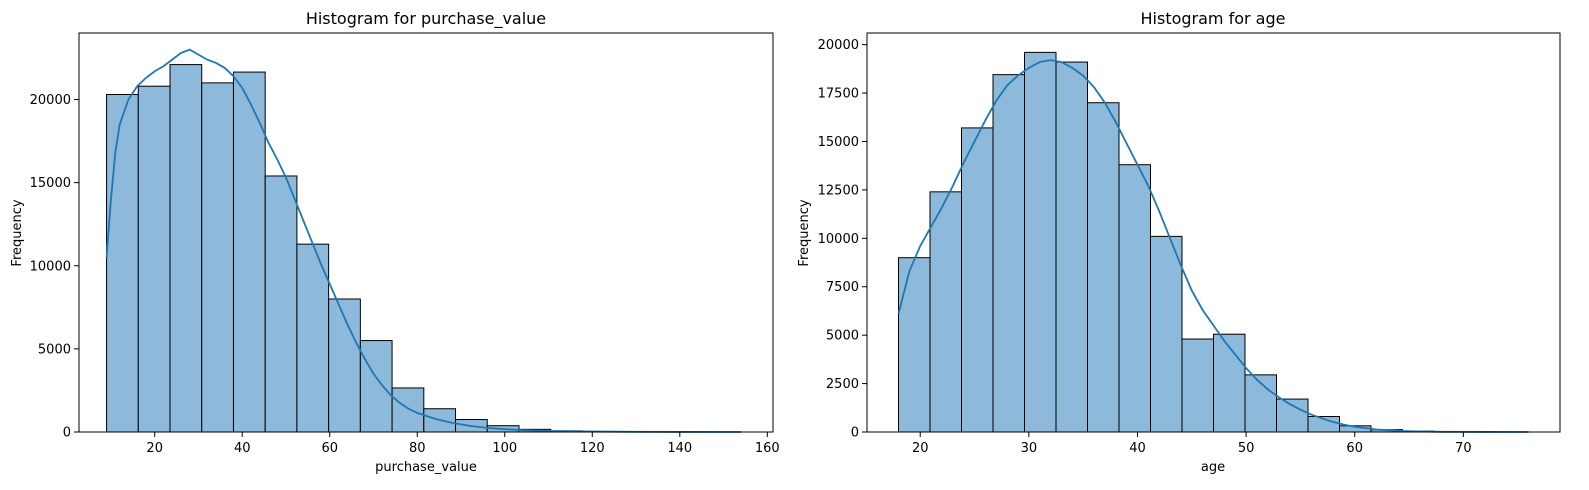  I want to click on x-tick-label: 70, so click(1463, 448).